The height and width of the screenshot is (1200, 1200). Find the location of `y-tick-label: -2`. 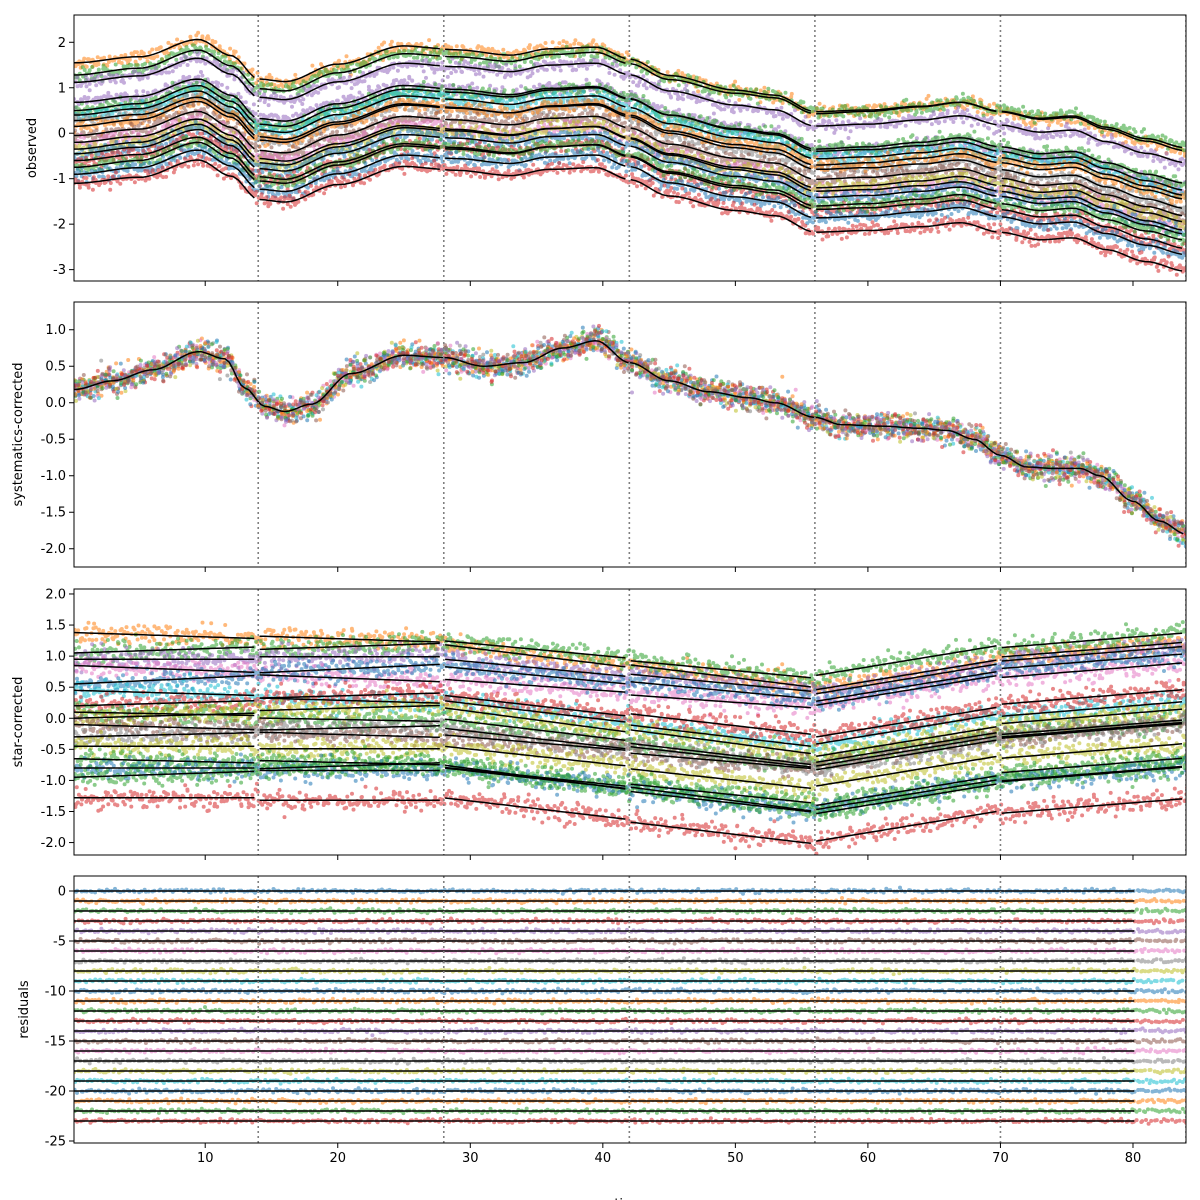

y-tick-label: -2 is located at coordinates (59, 225).